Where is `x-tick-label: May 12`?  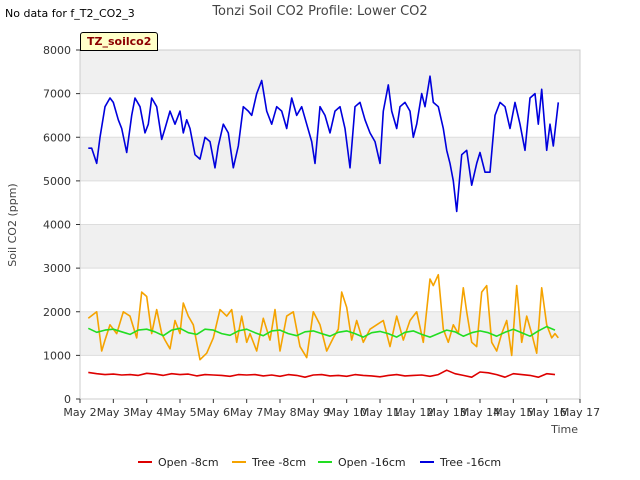
x-tick-label: May 12 is located at coordinates (413, 412).